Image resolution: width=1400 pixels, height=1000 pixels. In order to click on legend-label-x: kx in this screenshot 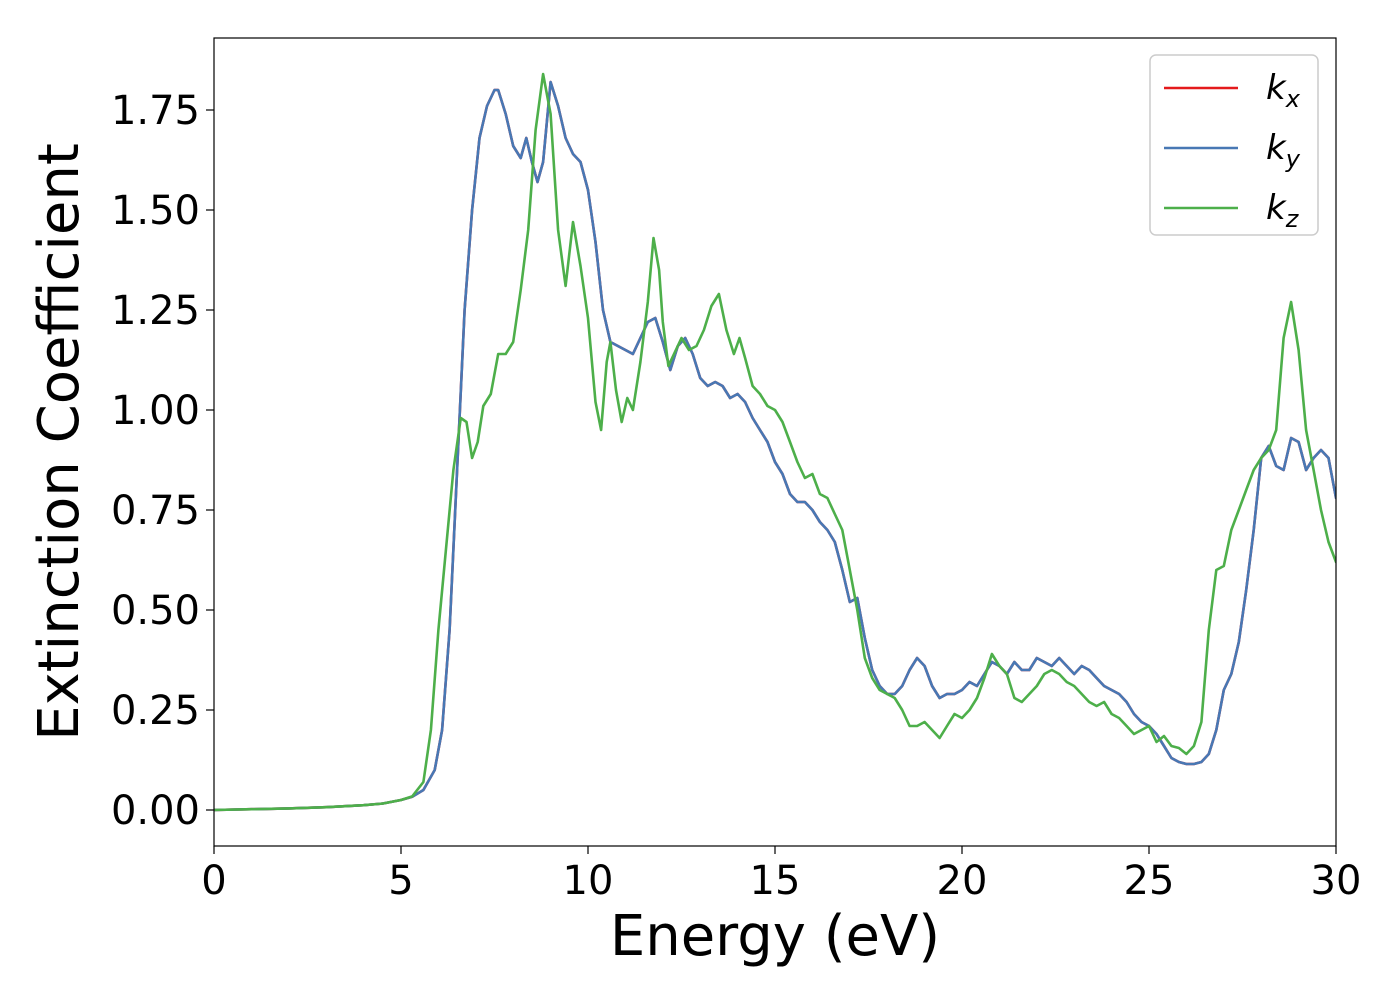, I will do `click(1283, 90)`.